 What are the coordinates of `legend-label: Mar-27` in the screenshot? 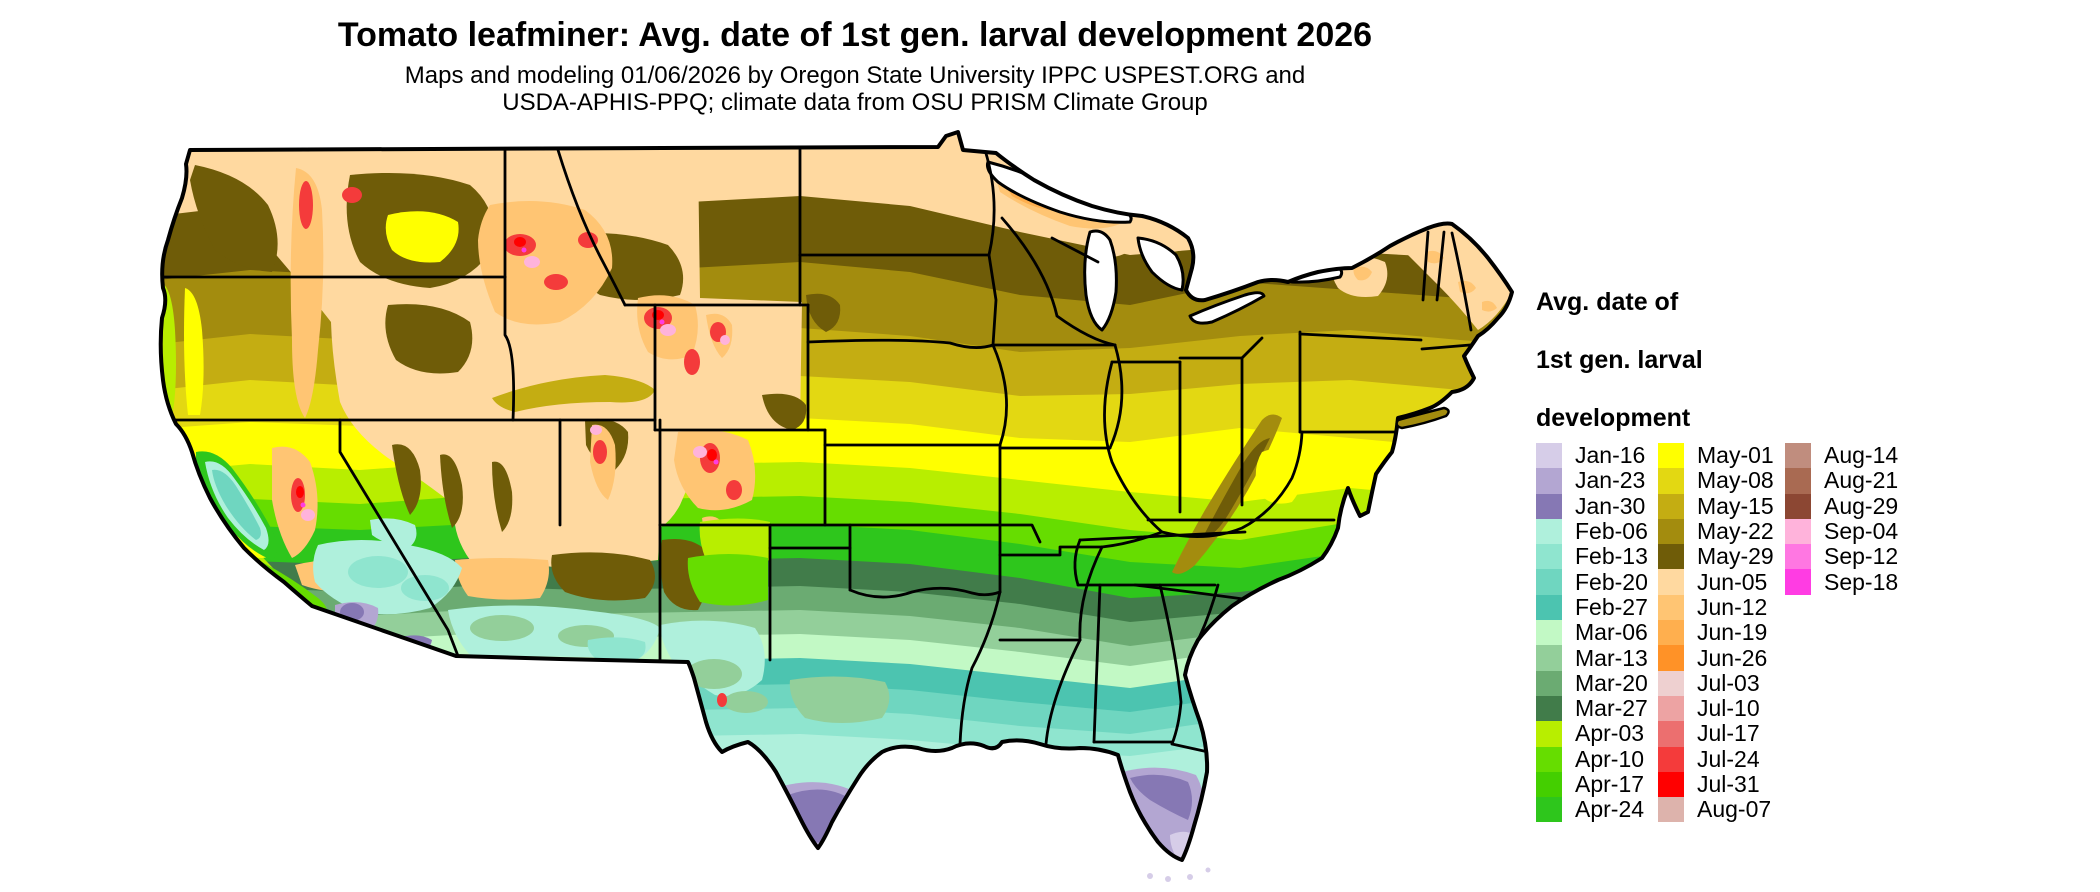 It's located at (1611, 708).